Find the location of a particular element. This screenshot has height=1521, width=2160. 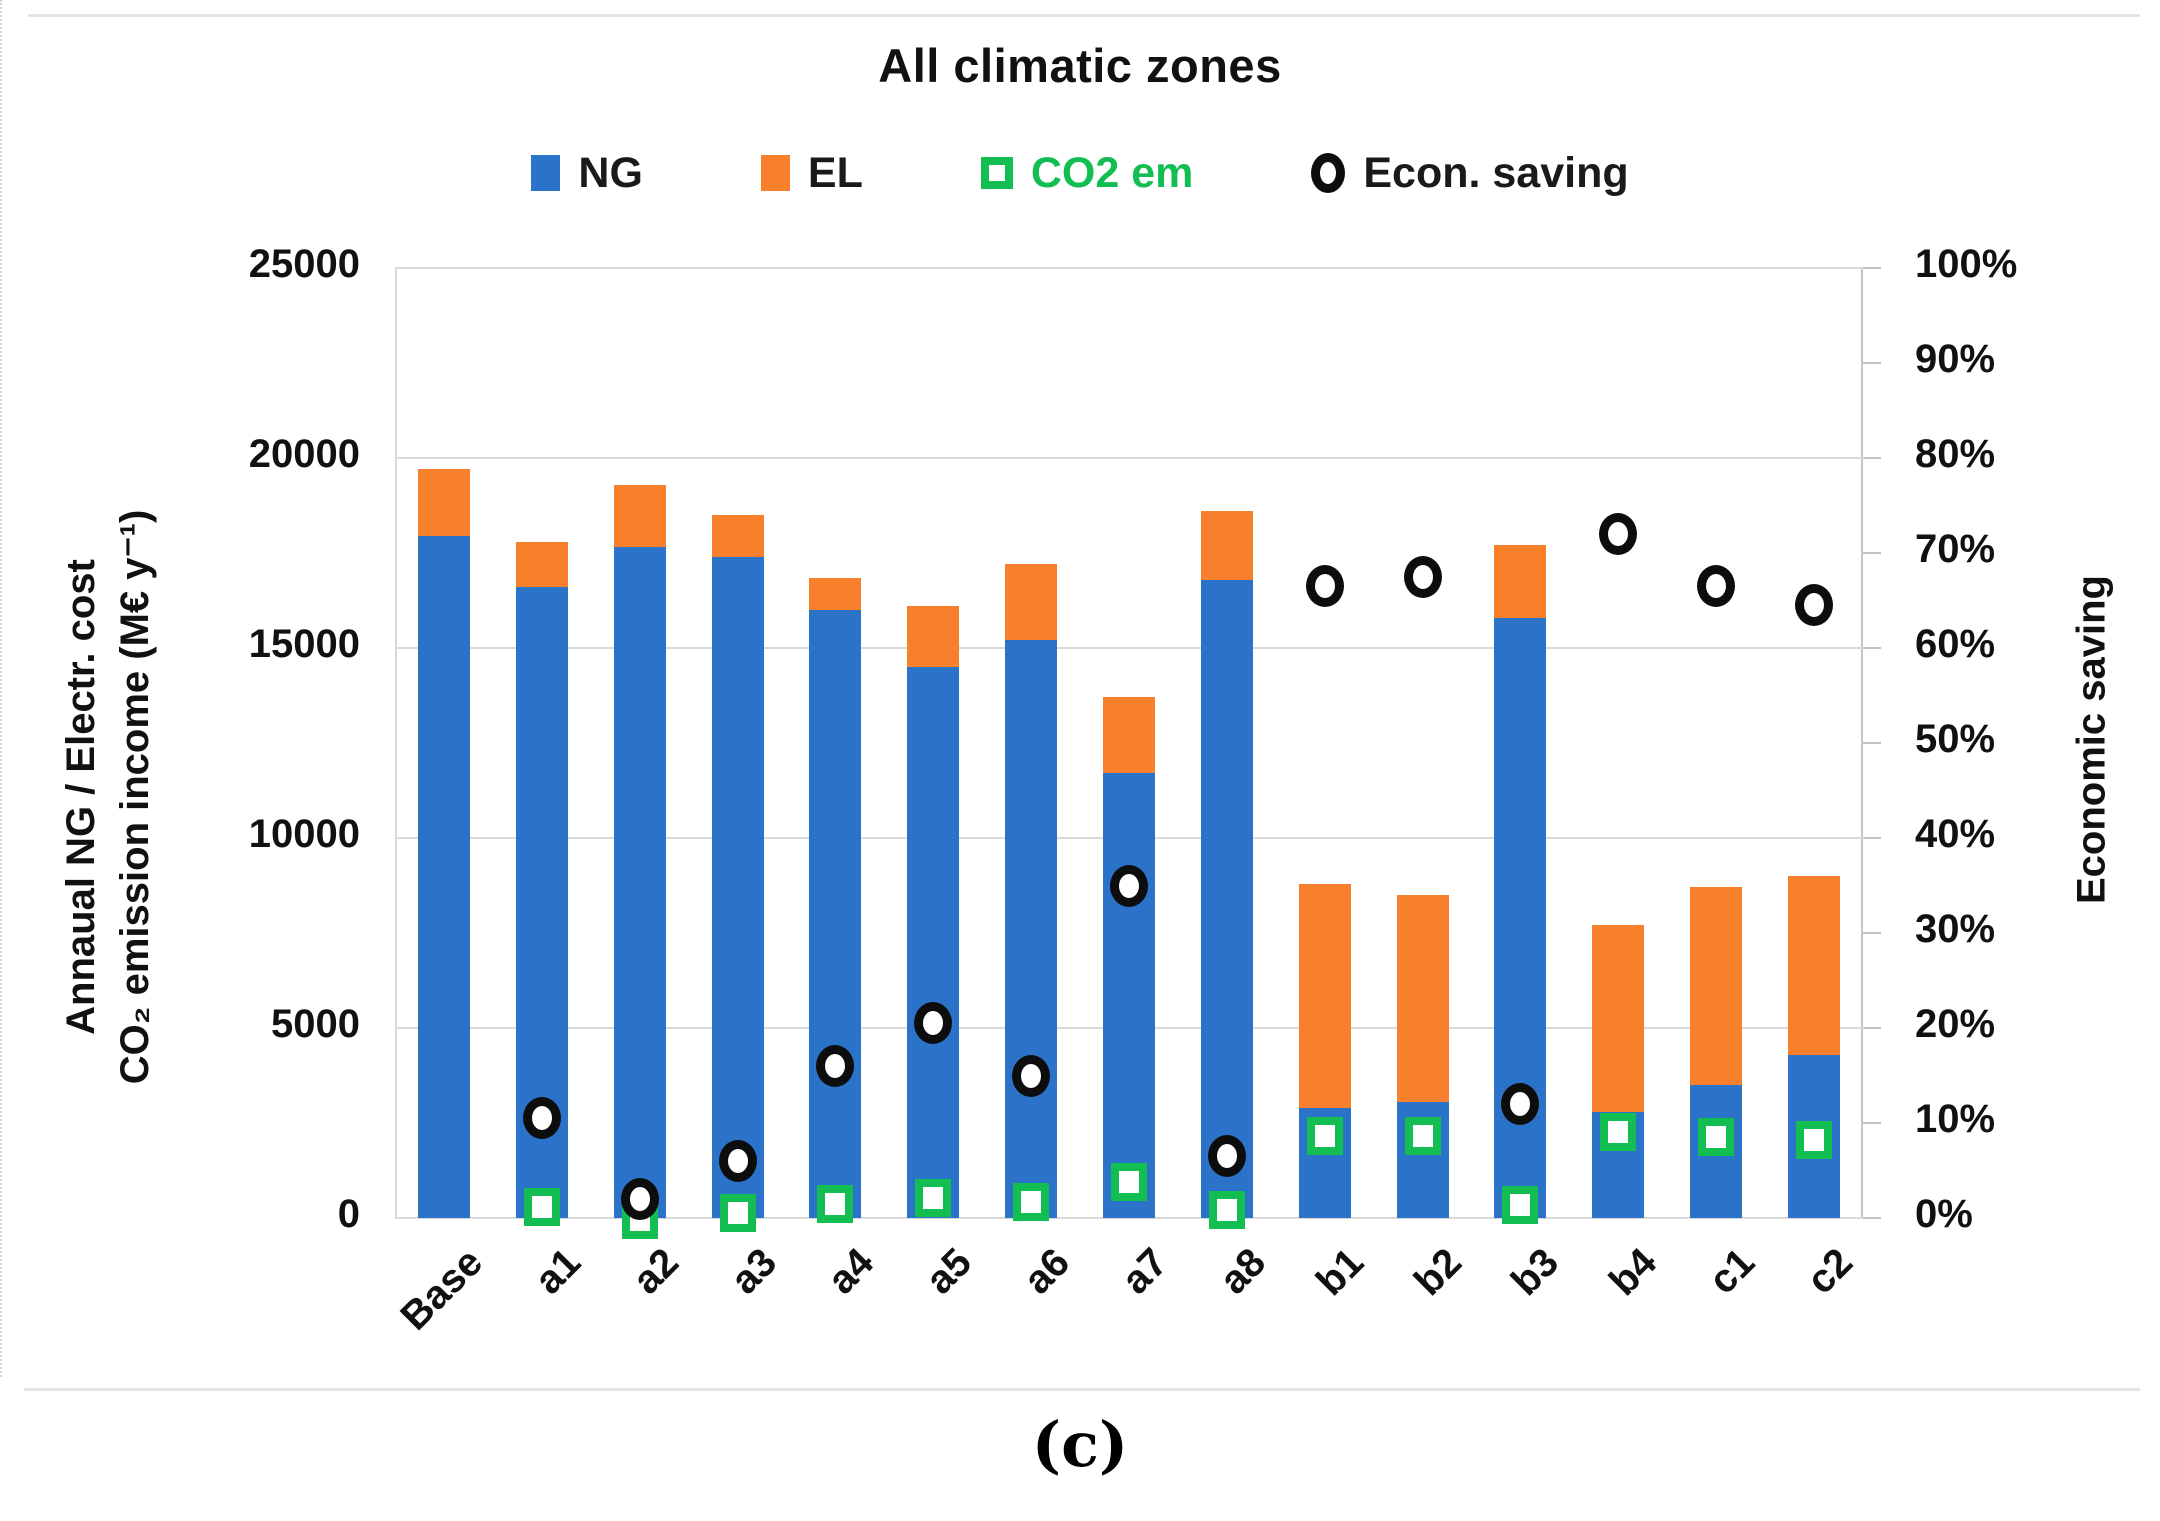

legend-item-saving: Econ. saving is located at coordinates (1470, 173).